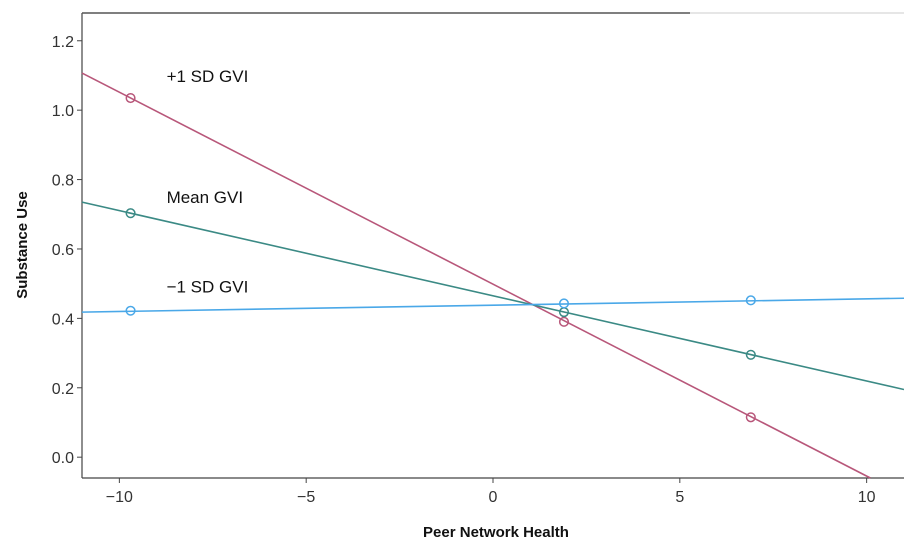  Describe the element at coordinates (63, 181) in the screenshot. I see `y-tick-label: 0.8` at that location.